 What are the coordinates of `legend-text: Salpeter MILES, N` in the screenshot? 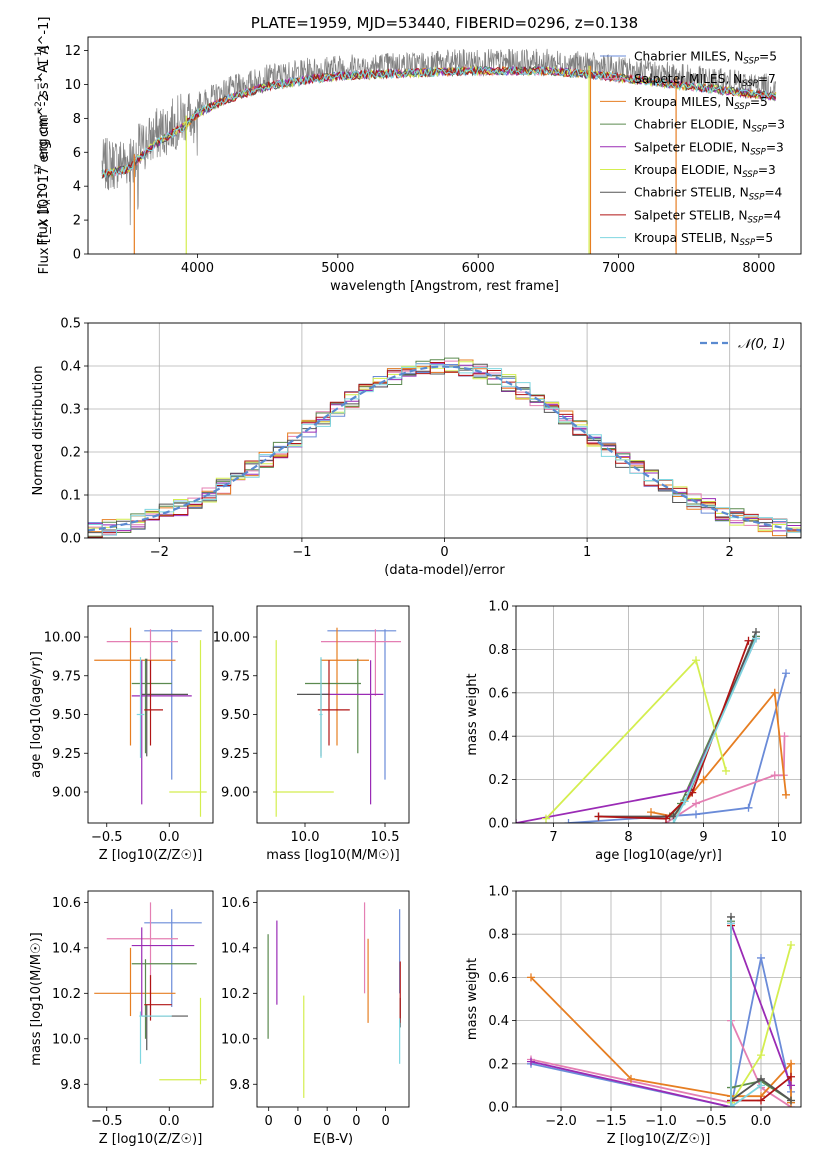 It's located at (688, 79).